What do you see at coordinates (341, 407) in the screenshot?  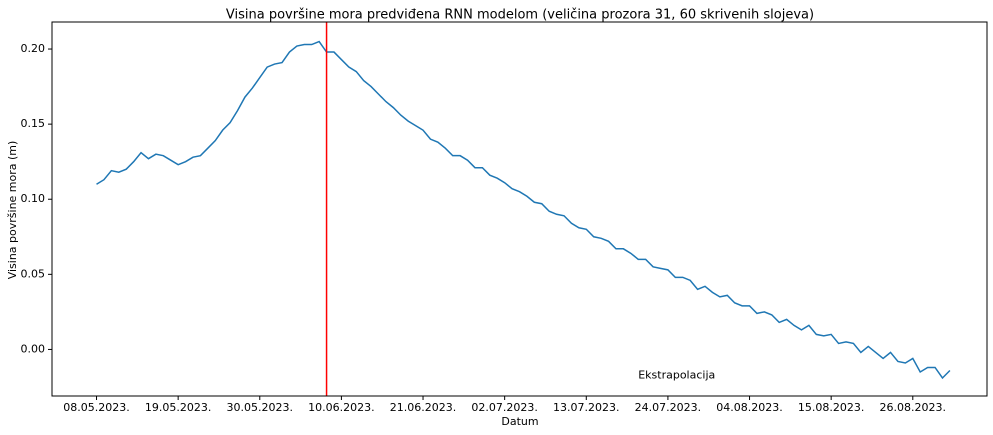 I see `x-tick-label: 10.06.2023.` at bounding box center [341, 407].